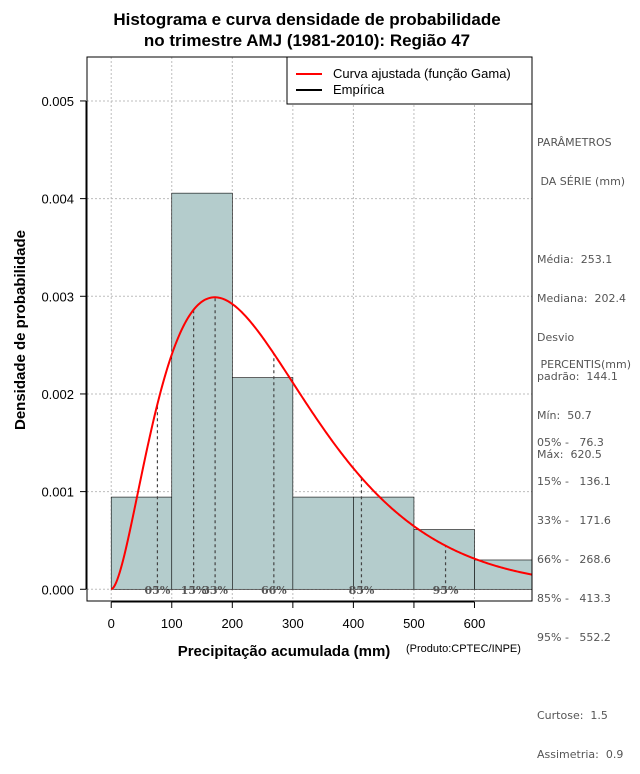  What do you see at coordinates (293, 623) in the screenshot?
I see `x-tick-label-3: 300` at bounding box center [293, 623].